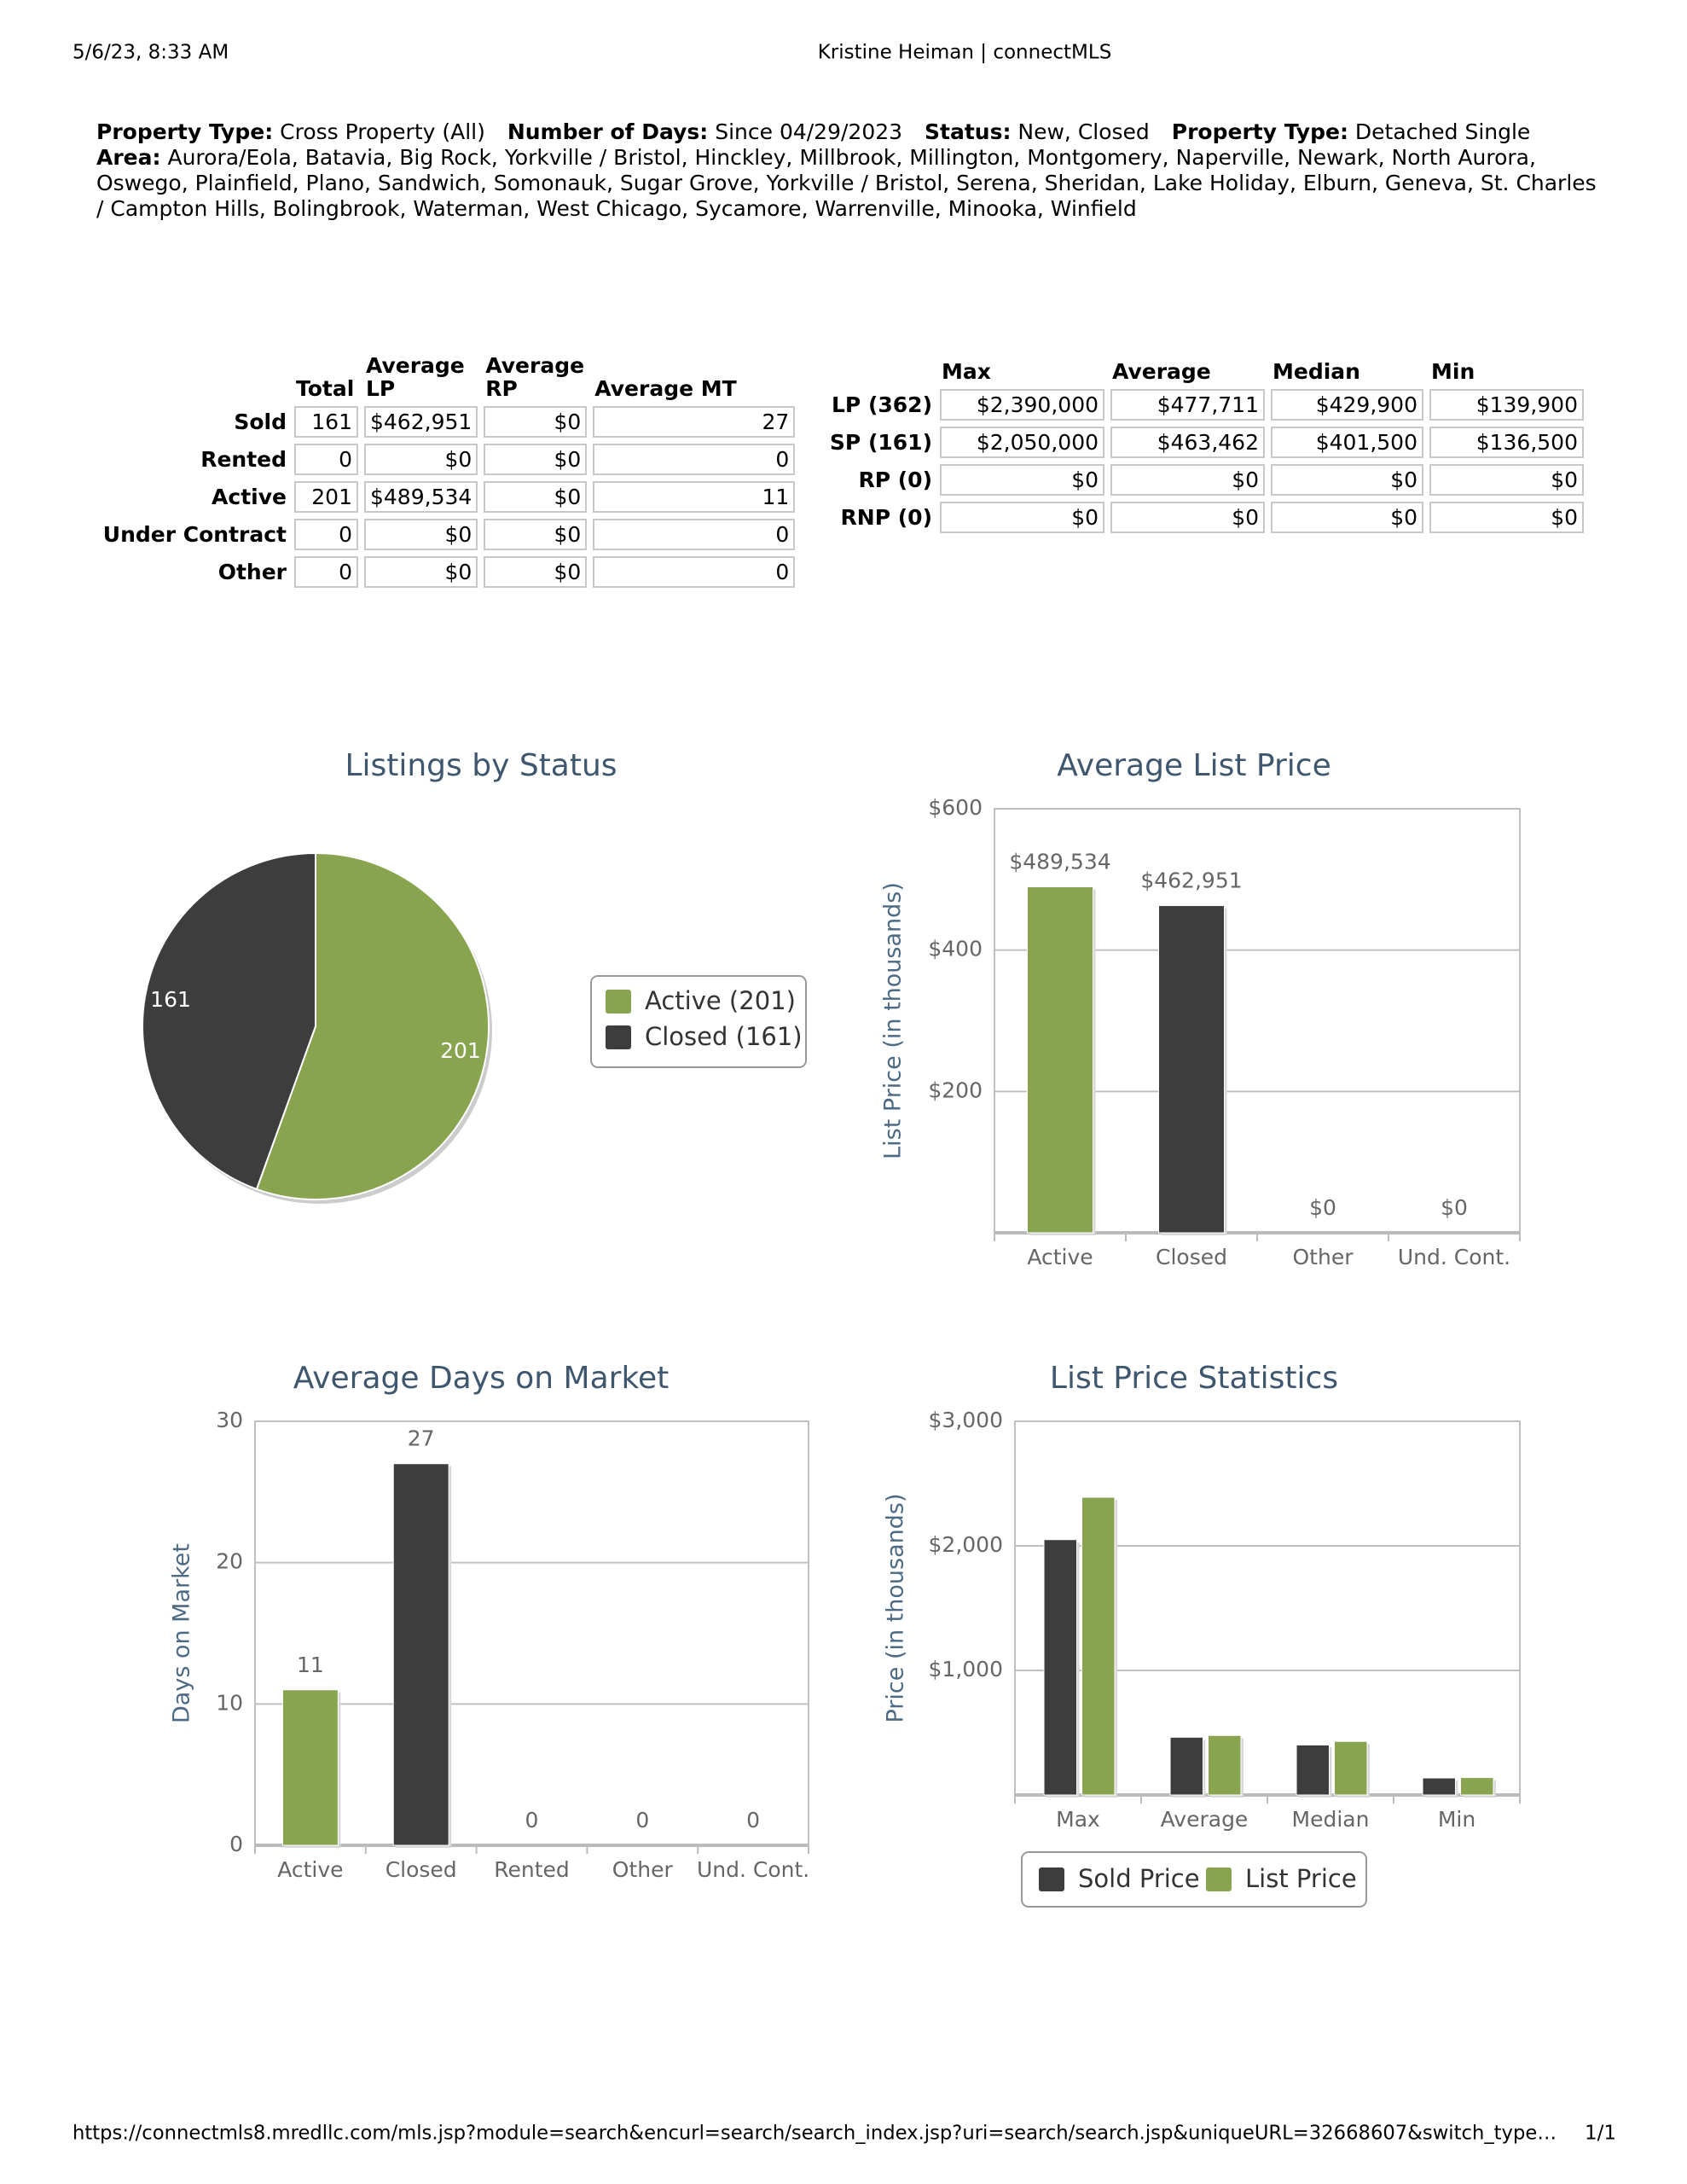 The width and height of the screenshot is (1687, 2184). What do you see at coordinates (694, 422) in the screenshot?
I see `table-cell: 27` at bounding box center [694, 422].